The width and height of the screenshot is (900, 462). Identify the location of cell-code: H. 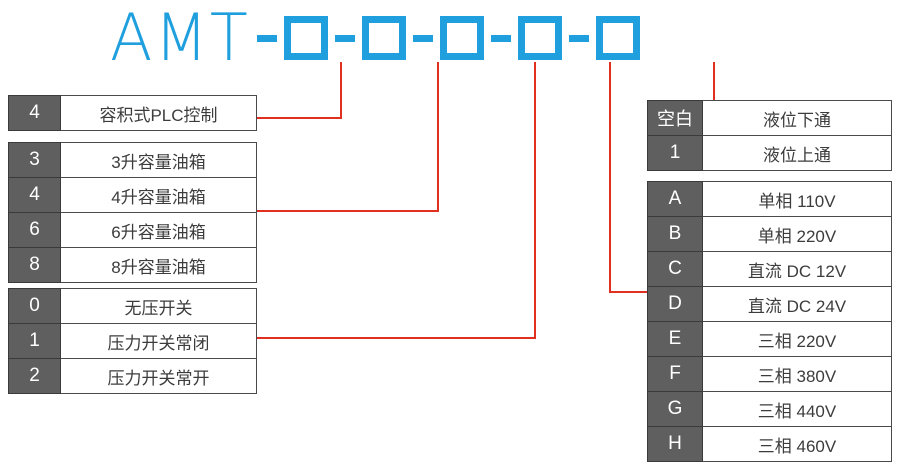
(675, 444).